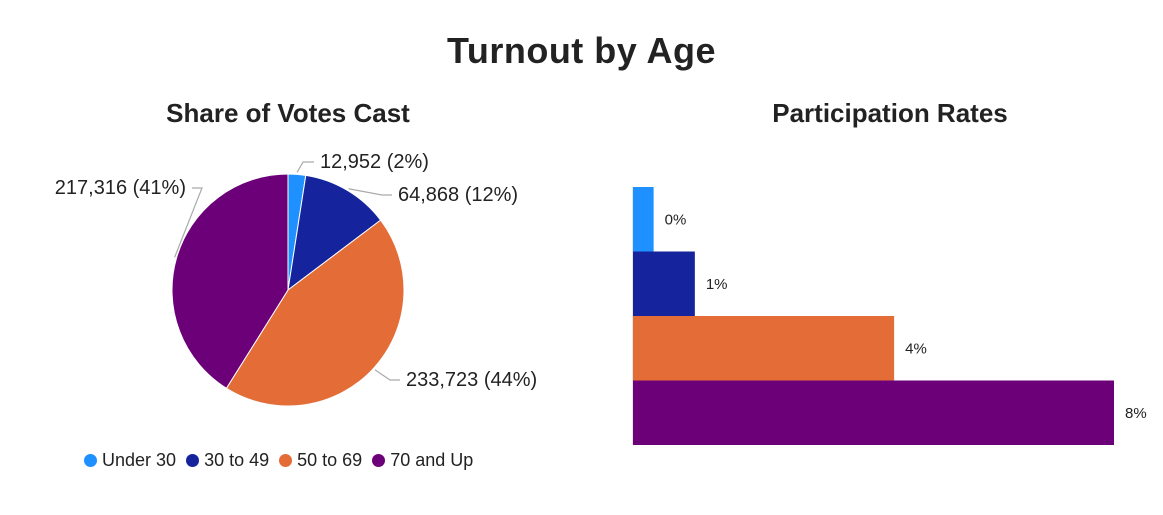 The image size is (1163, 515). I want to click on bar-chart-title: Participation Rates, so click(890, 113).